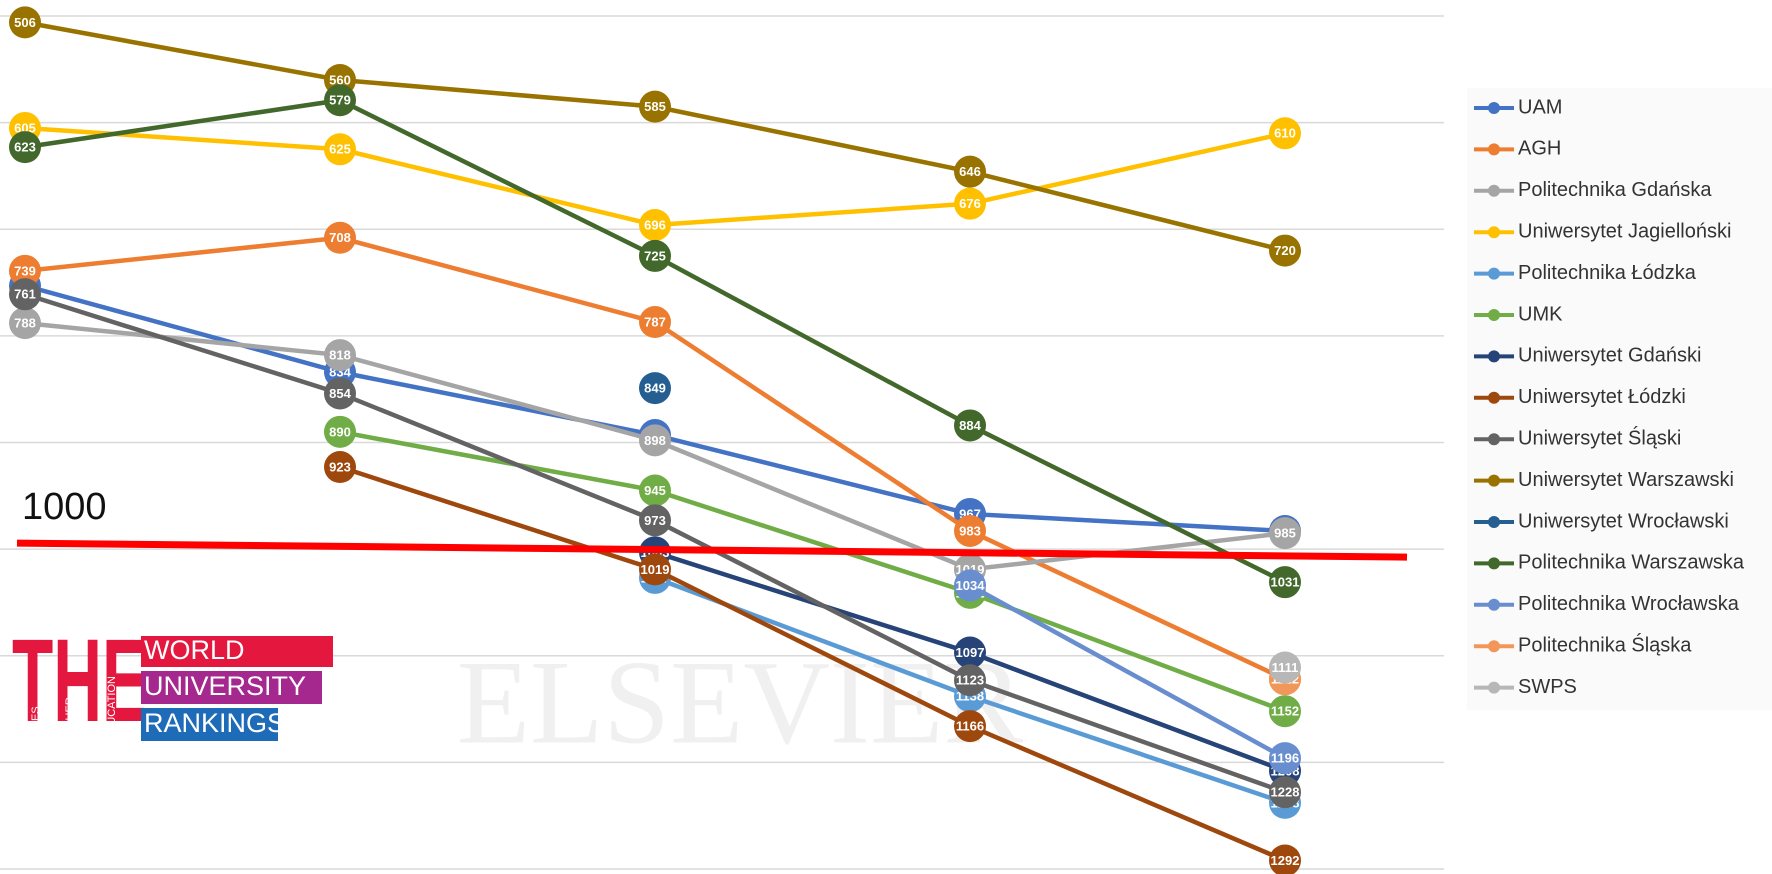 Image resolution: width=1772 pixels, height=874 pixels. Describe the element at coordinates (1607, 273) in the screenshot. I see `legend-label: Politechnika Łódzka` at that location.